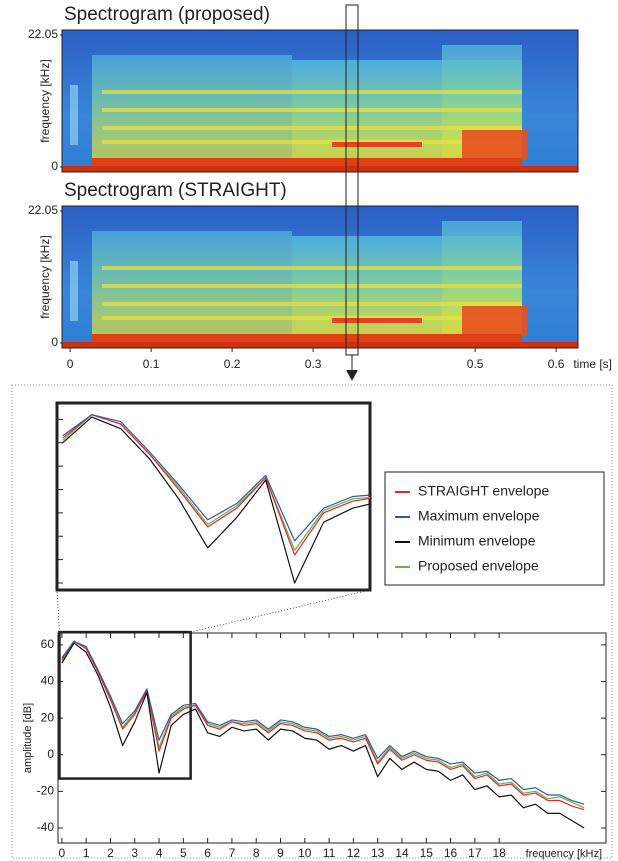  Describe the element at coordinates (402, 853) in the screenshot. I see `x-tick-label: 14` at that location.